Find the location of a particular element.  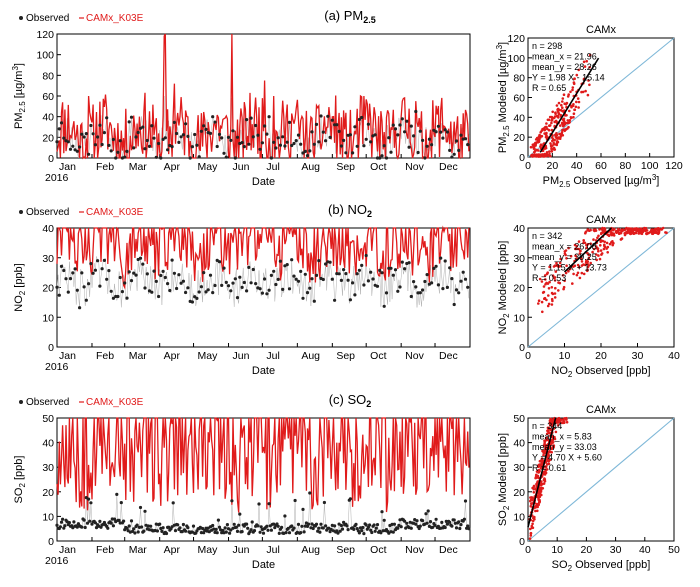

x-tick-label: 20 is located at coordinates (601, 356).